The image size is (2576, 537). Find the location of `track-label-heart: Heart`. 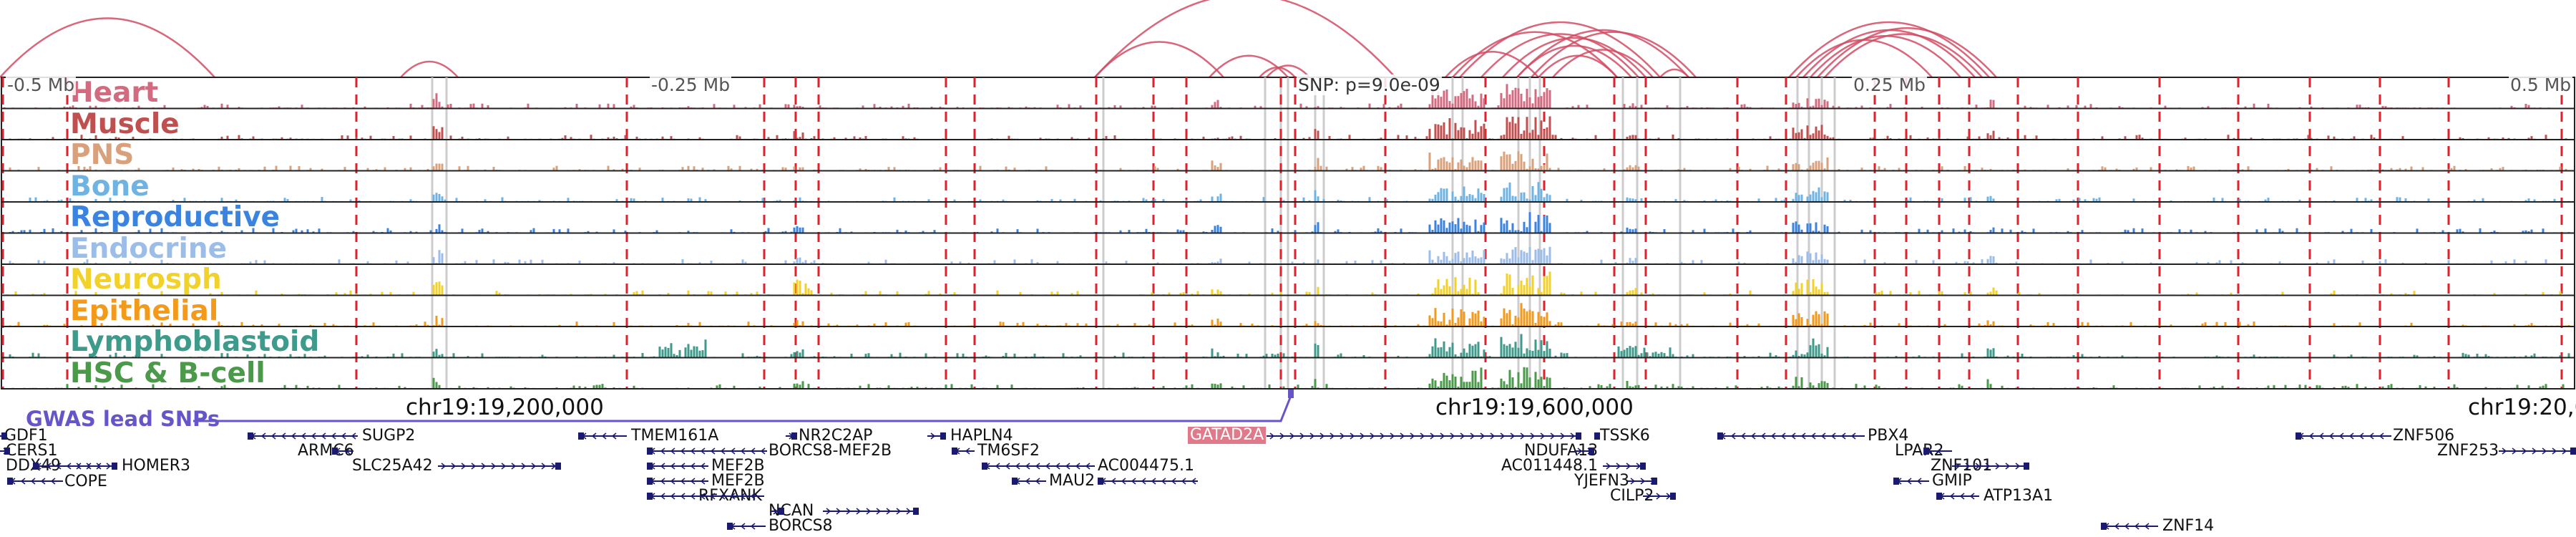

track-label-heart: Heart is located at coordinates (114, 93).